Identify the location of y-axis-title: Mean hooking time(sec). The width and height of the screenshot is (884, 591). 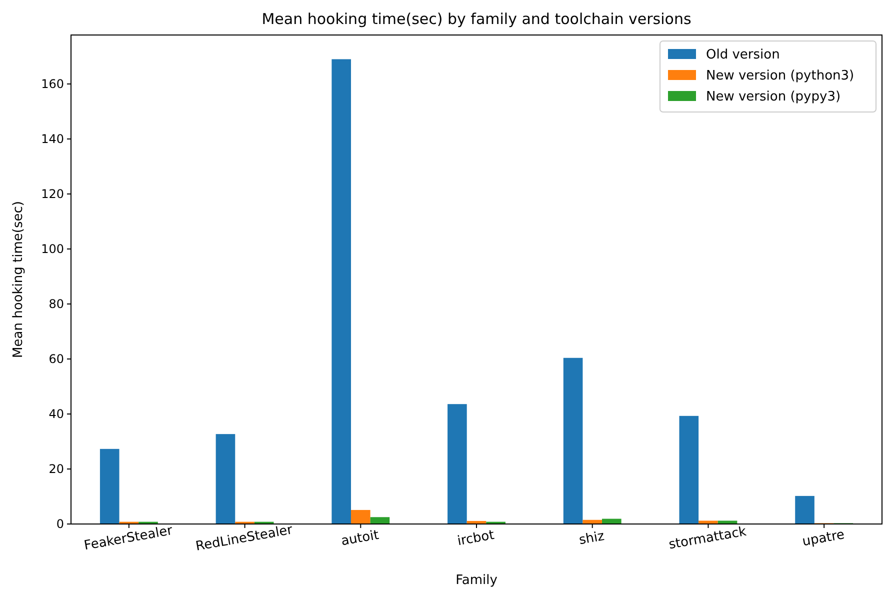
(18, 279).